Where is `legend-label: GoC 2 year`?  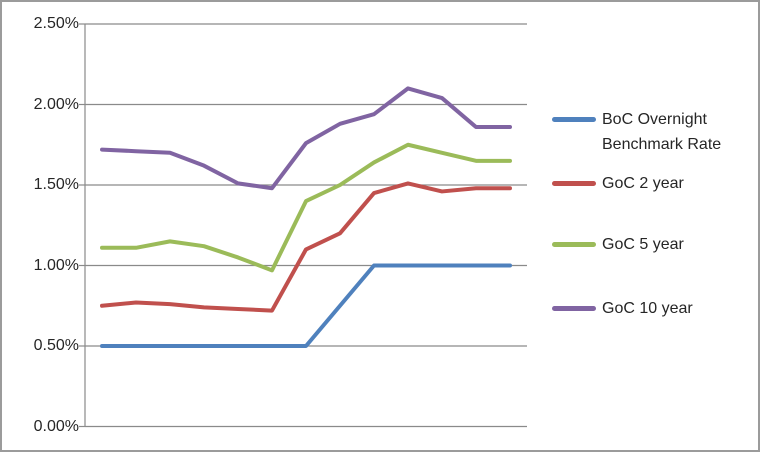 legend-label: GoC 2 year is located at coordinates (643, 183).